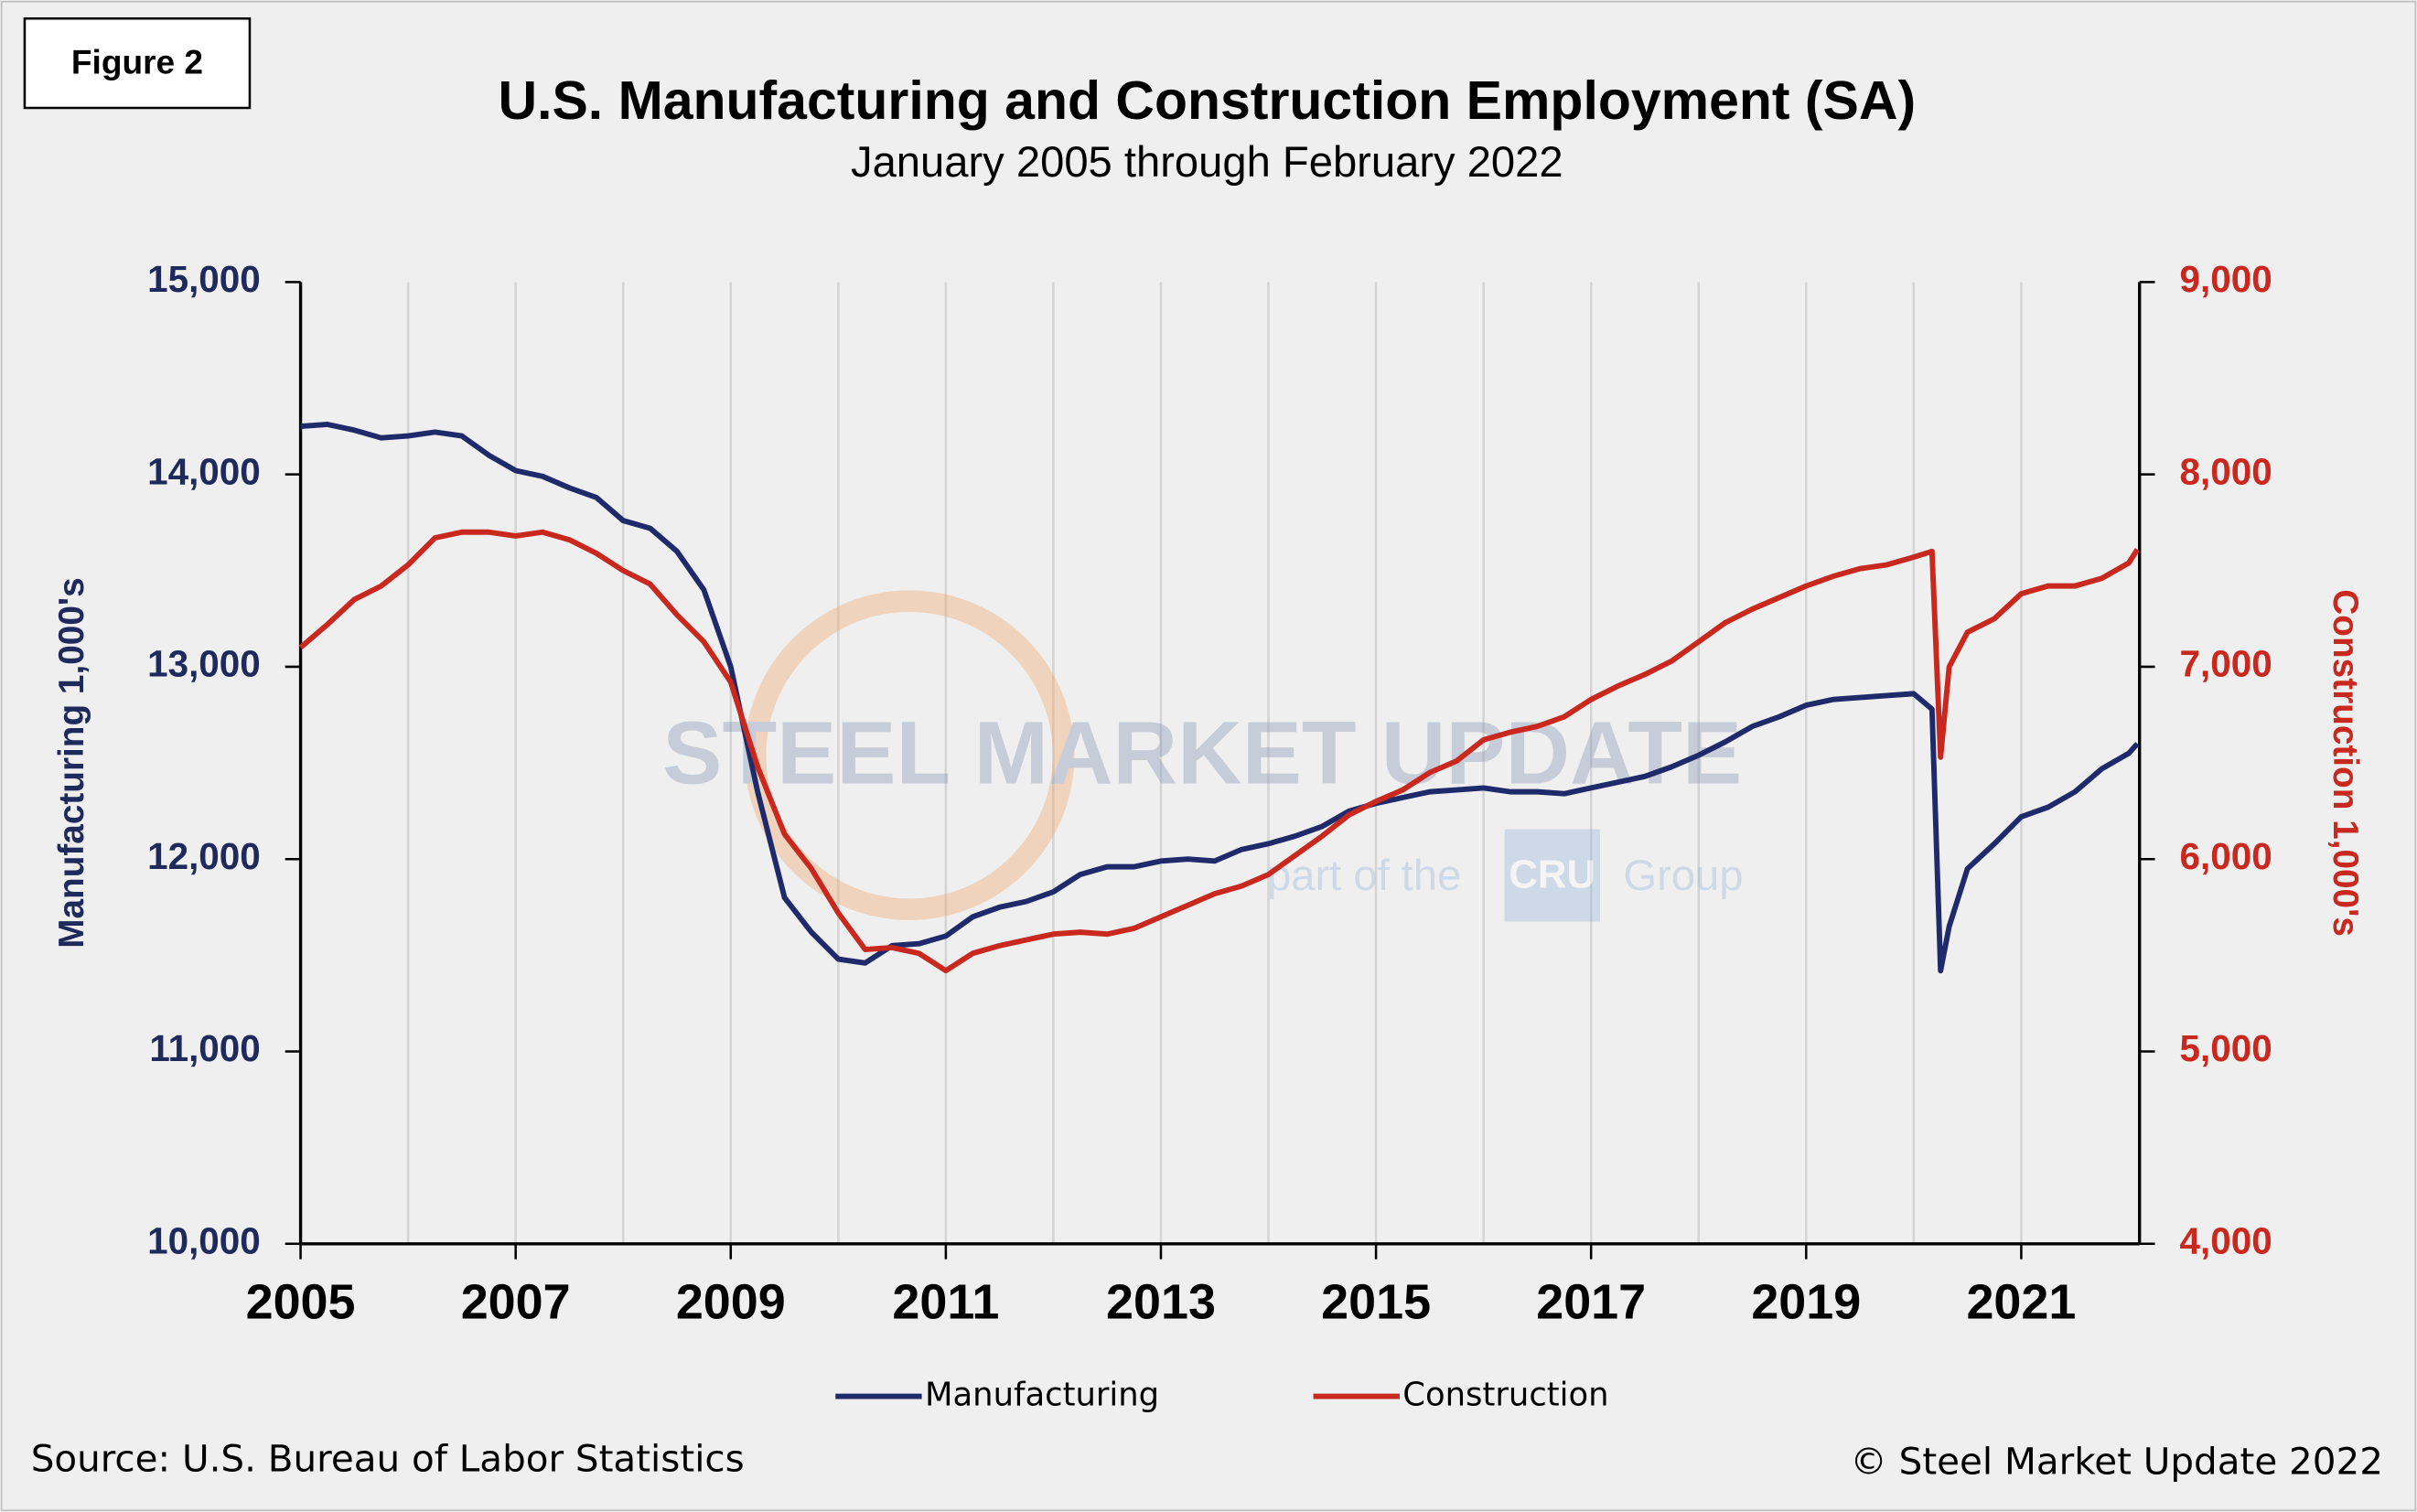  What do you see at coordinates (388, 1458) in the screenshot?
I see `source-note: Source: U.S. Bureau of Labor Statistics` at bounding box center [388, 1458].